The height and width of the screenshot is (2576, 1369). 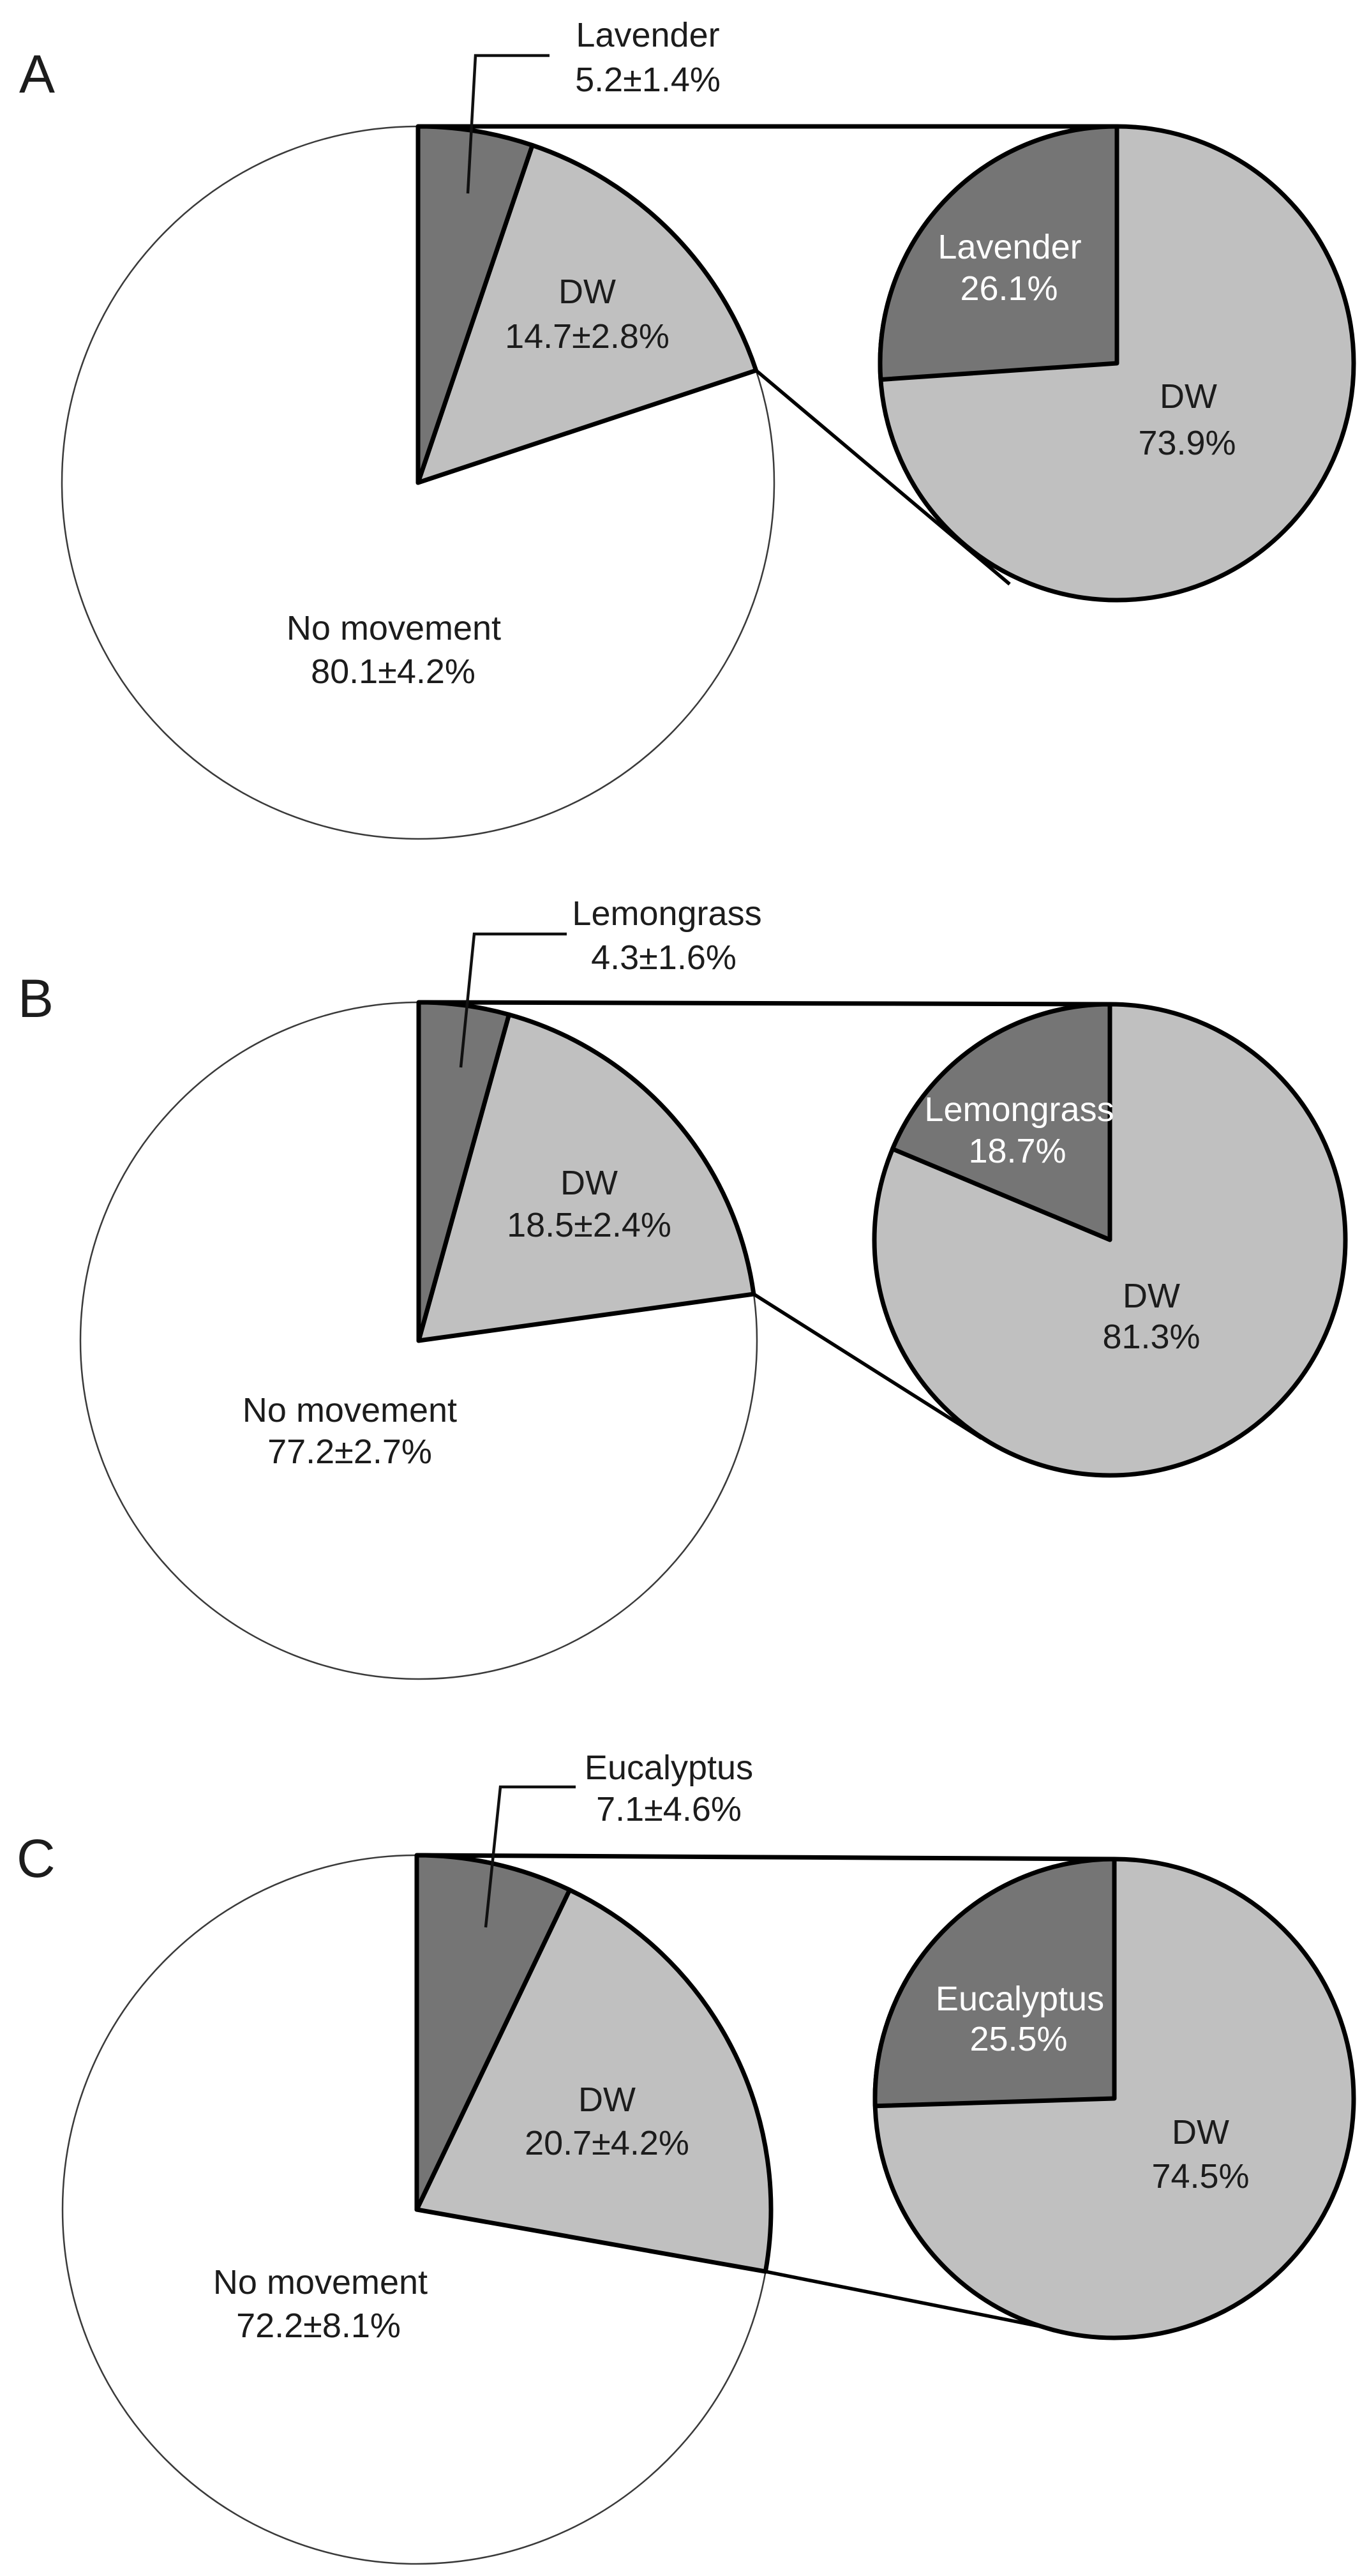 I want to click on callout-label: Eucalyptus, so click(x=669, y=1768).